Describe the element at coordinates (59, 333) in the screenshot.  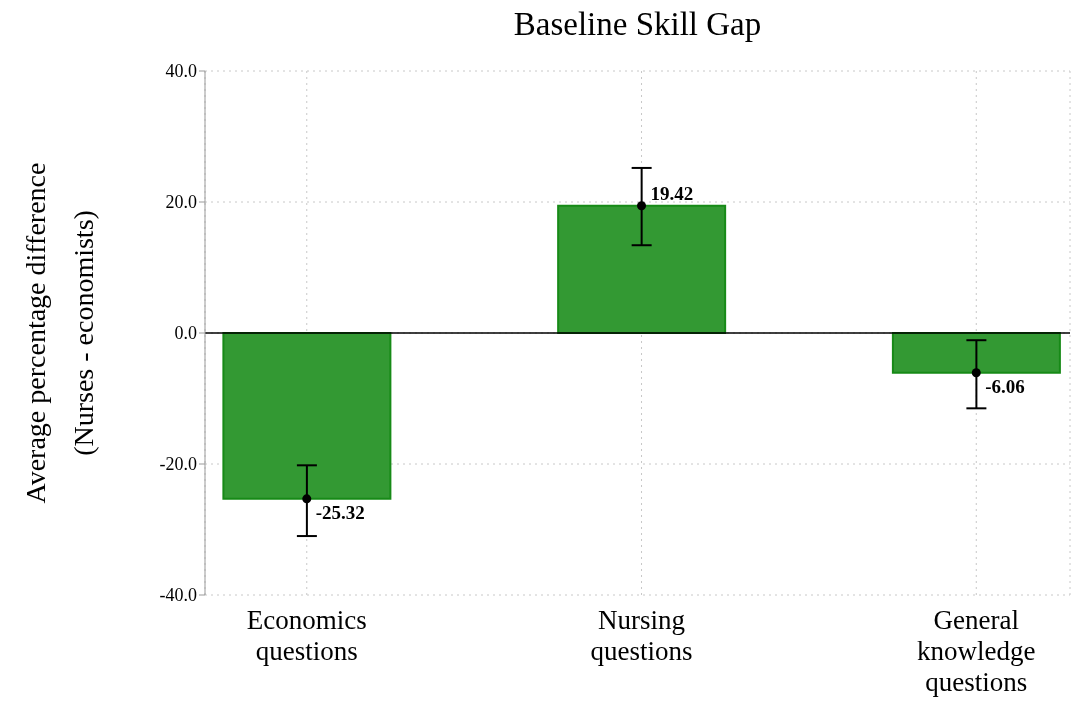
I see `y-axis-title: Average percentage difference (Nurses - economists)` at that location.